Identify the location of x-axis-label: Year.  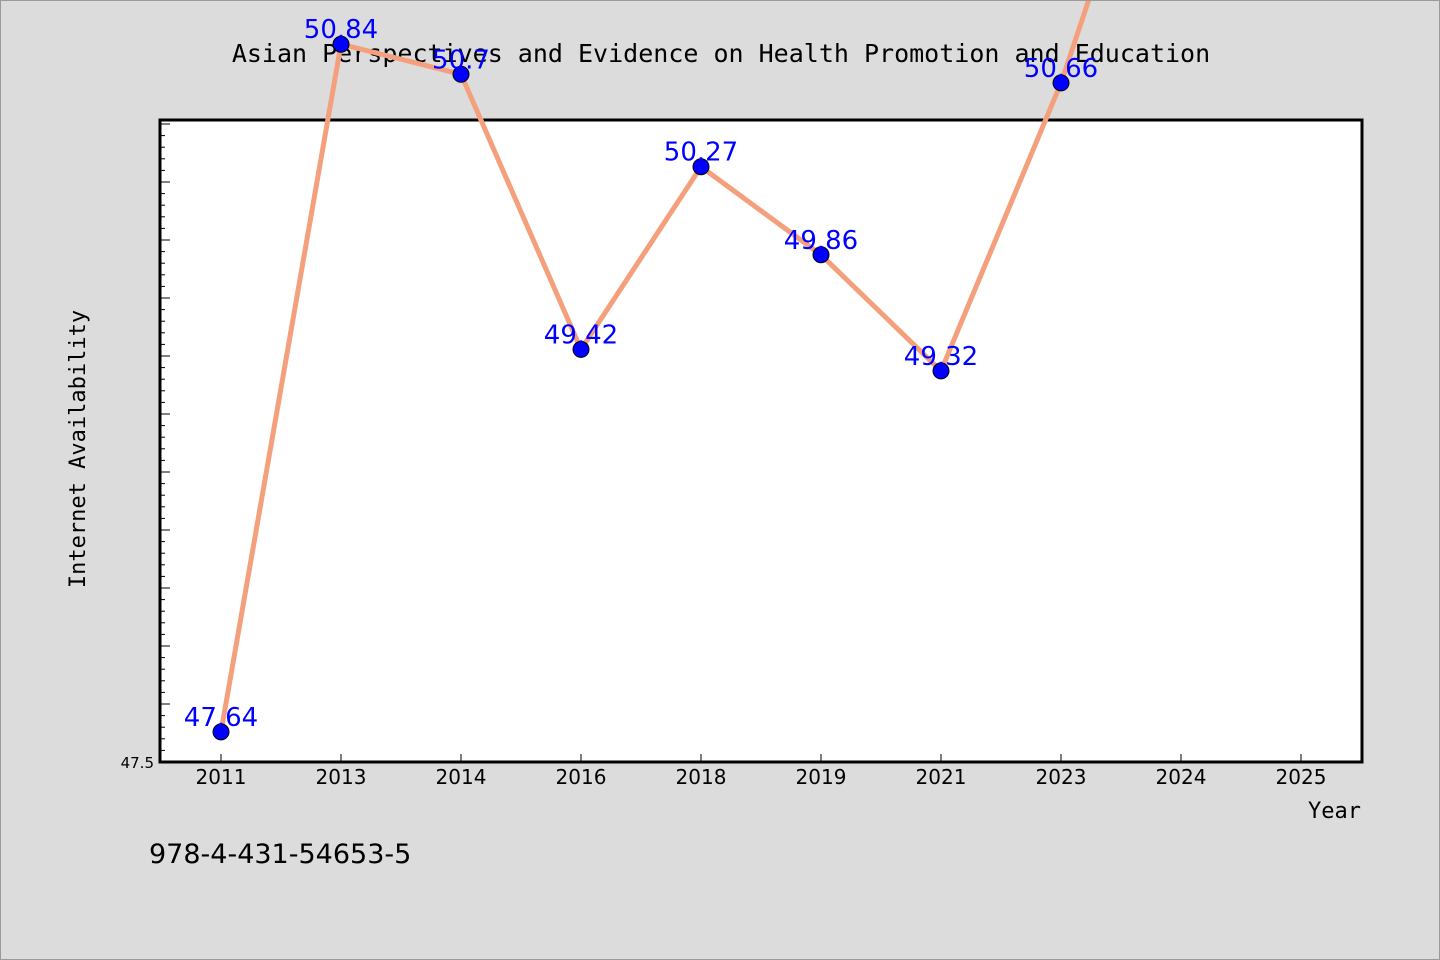
(1334, 811).